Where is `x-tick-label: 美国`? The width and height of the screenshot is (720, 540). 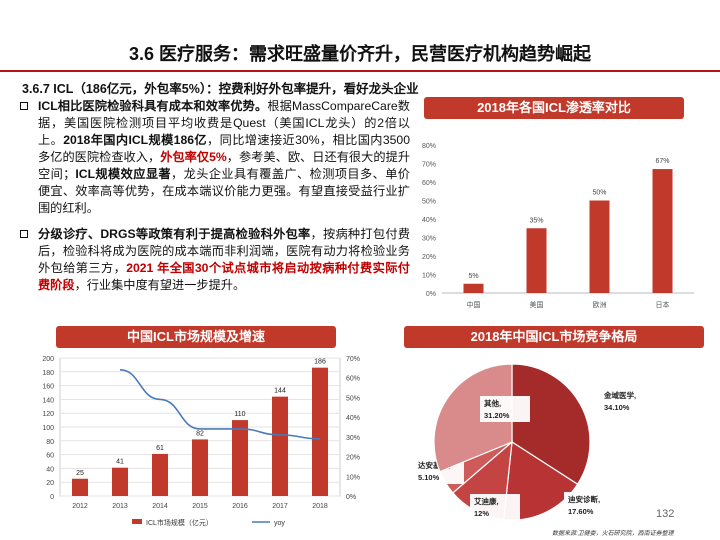 x-tick-label: 美国 is located at coordinates (537, 304).